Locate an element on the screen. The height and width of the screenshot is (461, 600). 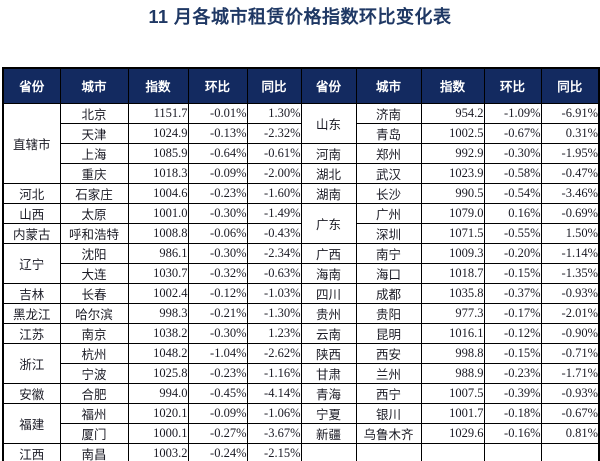
header-row: 省份 城市 指数 环比 同比 省份 城市 指数 环比 同比 is located at coordinates (301, 85).